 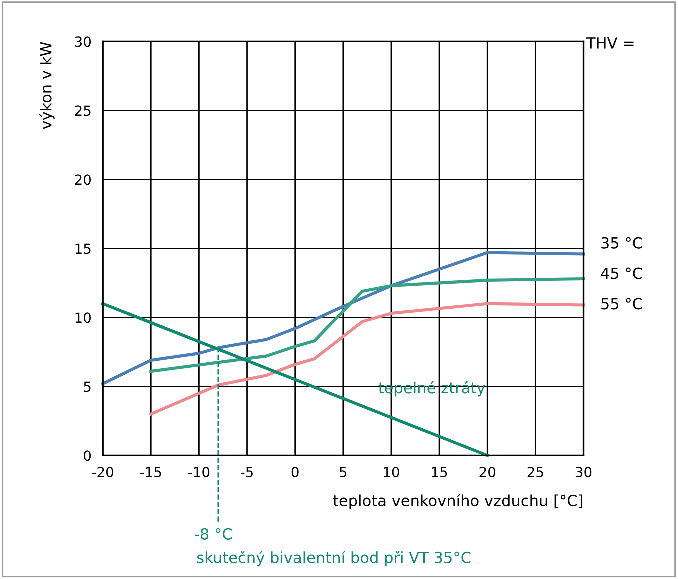 What do you see at coordinates (83, 42) in the screenshot?
I see `y-tick-label: 30` at bounding box center [83, 42].